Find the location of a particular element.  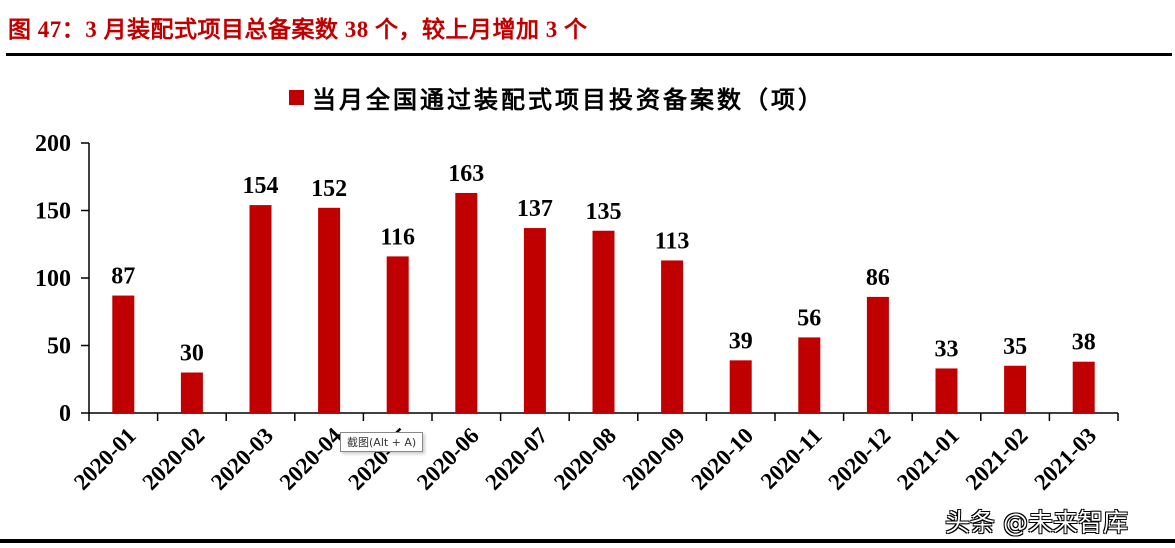

chart-legend: 当月全国通过装配式项目投资备案数（项） is located at coordinates (557, 97).